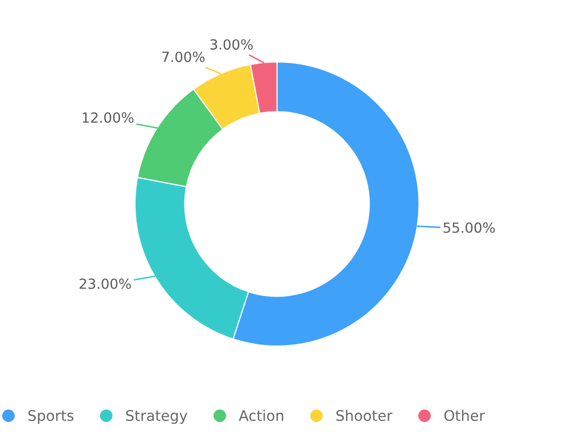  What do you see at coordinates (51, 417) in the screenshot?
I see `legend-label: Sports` at bounding box center [51, 417].